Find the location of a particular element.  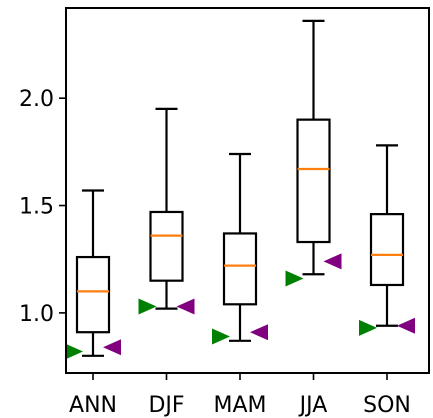

x-tick-label: SON is located at coordinates (387, 405).